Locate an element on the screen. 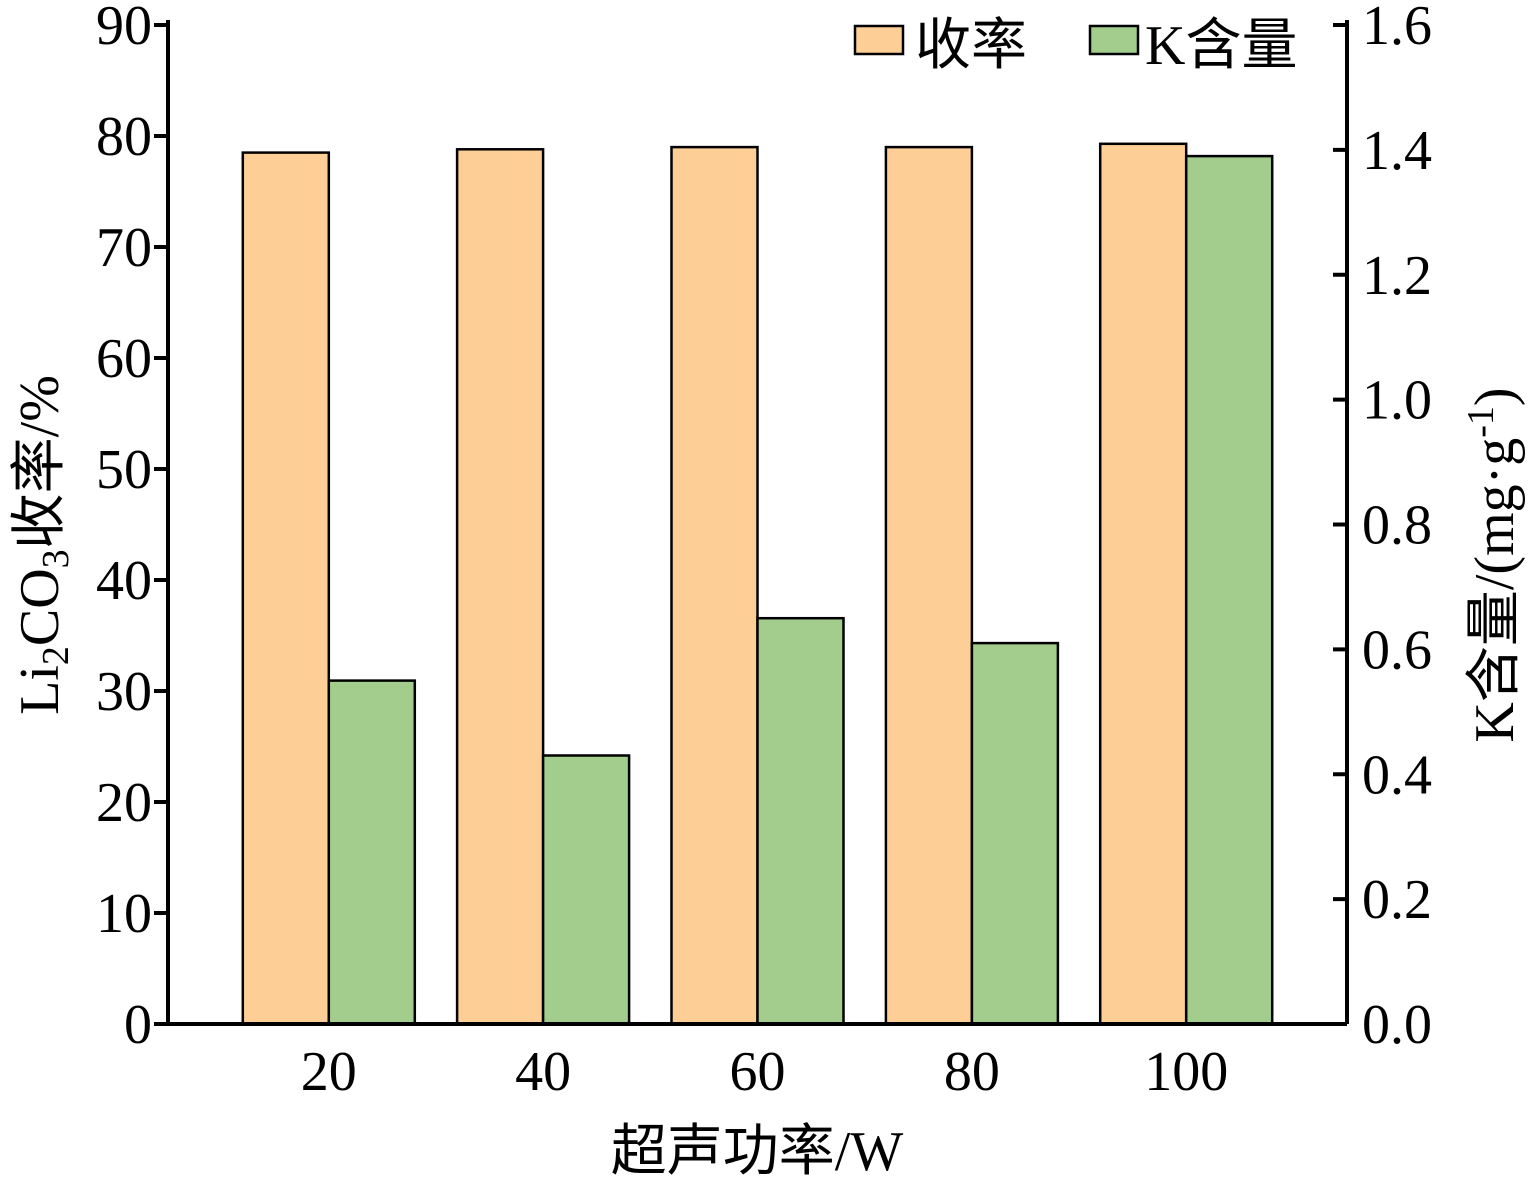  left-y-ticks: 0 10 20 30 40 50 60 70 80 90 is located at coordinates (132, 528).